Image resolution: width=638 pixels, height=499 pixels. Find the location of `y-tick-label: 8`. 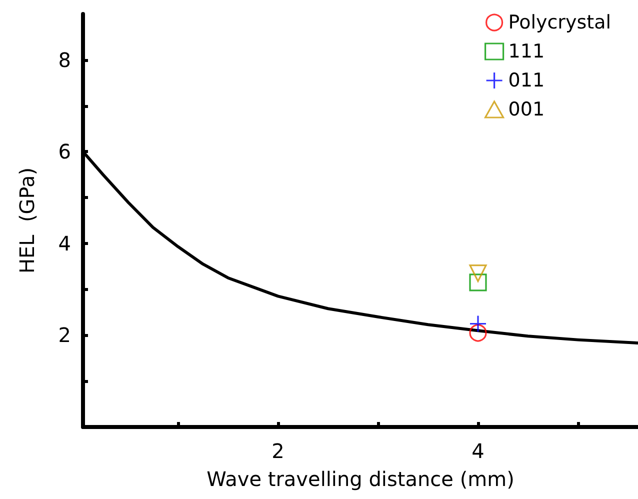

y-tick-label: 8 is located at coordinates (64, 60).